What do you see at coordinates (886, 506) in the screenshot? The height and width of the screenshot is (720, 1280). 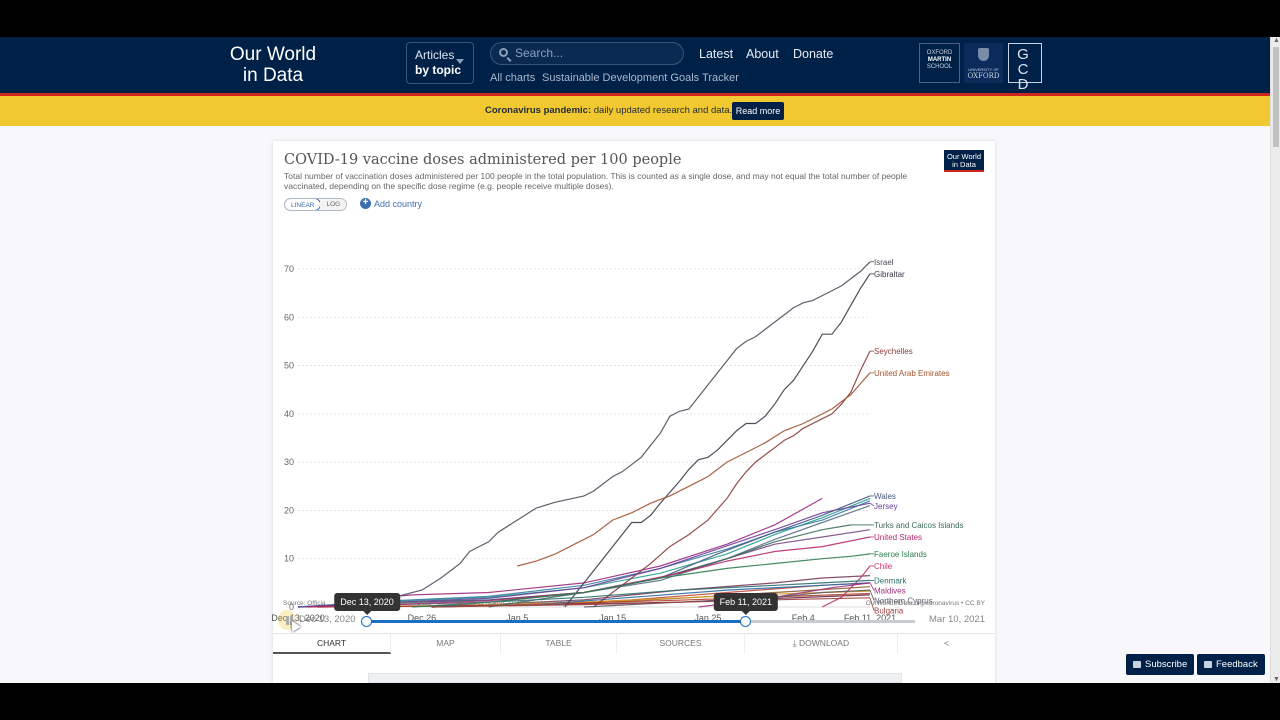 I see `series-label: Jersey` at bounding box center [886, 506].